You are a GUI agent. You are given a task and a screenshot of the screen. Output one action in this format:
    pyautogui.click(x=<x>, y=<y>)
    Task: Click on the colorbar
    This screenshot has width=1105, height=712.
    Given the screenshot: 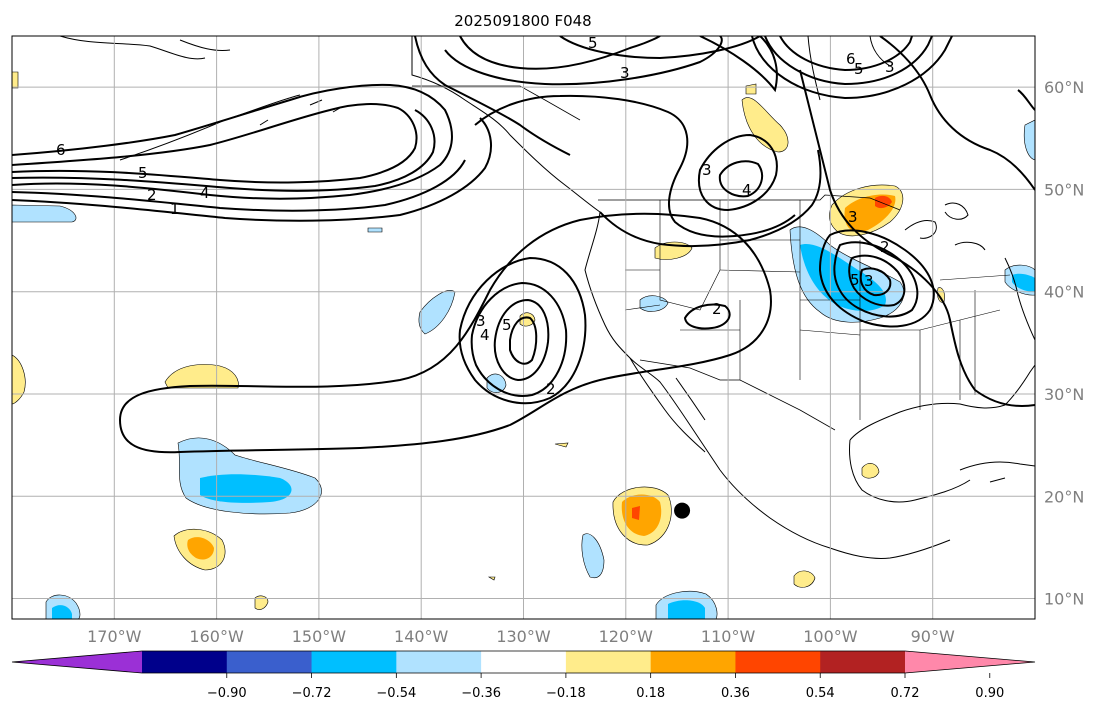 What is the action you would take?
    pyautogui.click(x=523, y=662)
    